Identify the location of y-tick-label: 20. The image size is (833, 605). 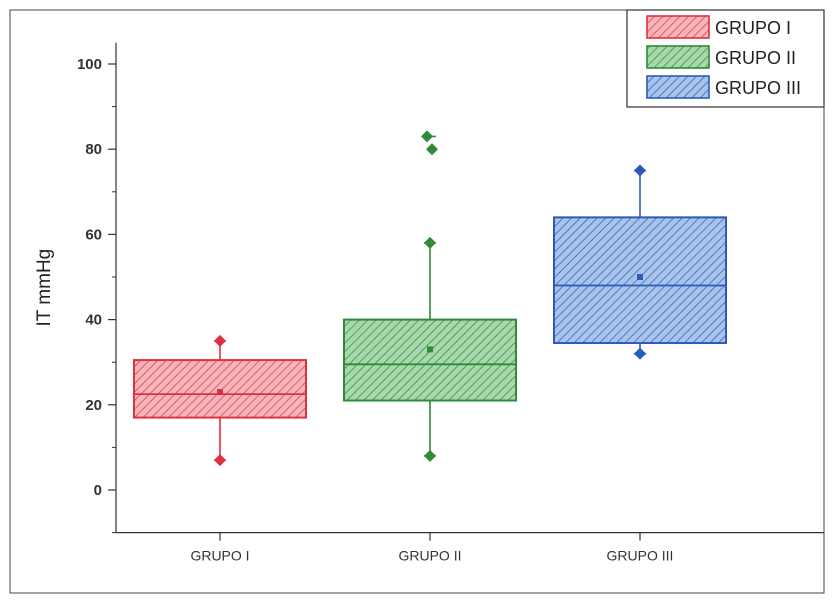
(93, 405).